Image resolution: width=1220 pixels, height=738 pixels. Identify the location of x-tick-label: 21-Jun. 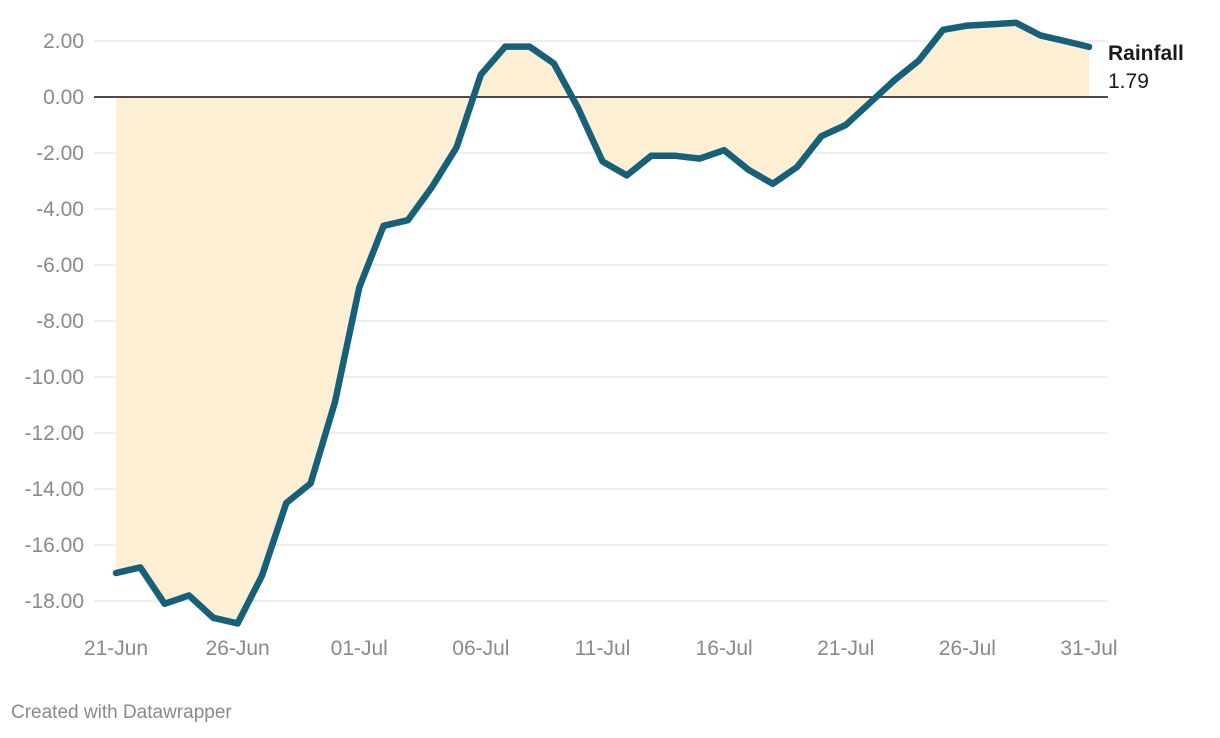
(116, 648).